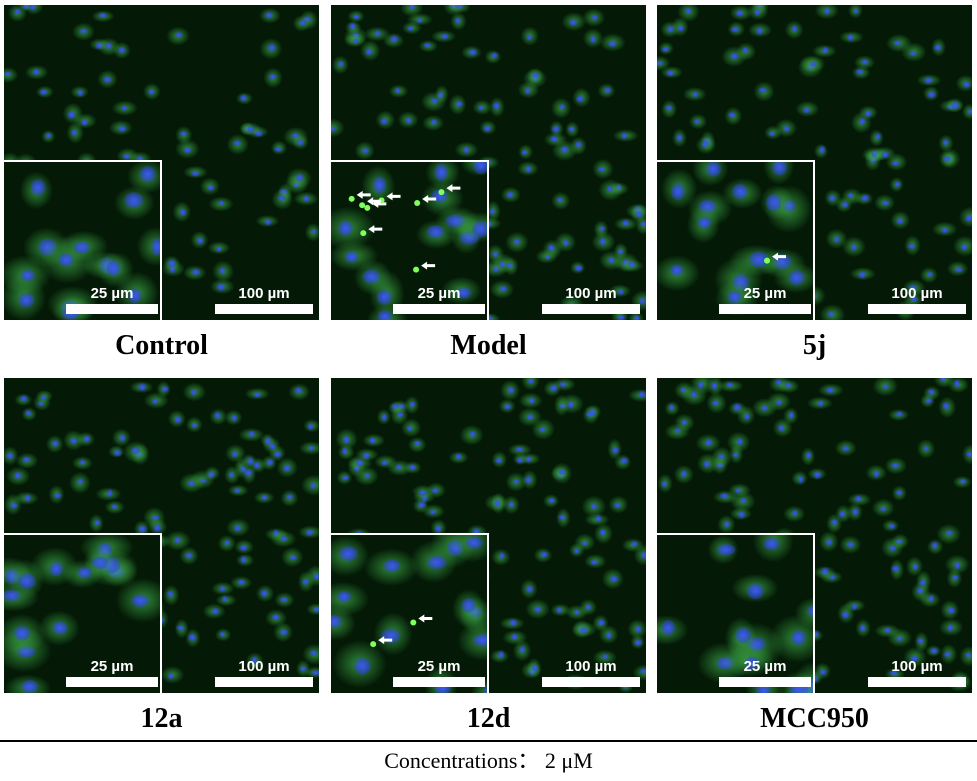 This screenshot has height=781, width=977. What do you see at coordinates (814, 345) in the screenshot?
I see `caption-5j: 5j` at bounding box center [814, 345].